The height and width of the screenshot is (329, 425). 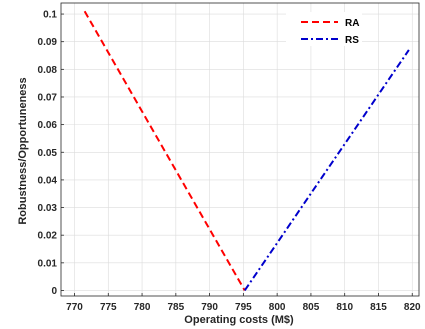 I want to click on y-tick-label: 0.03, so click(x=48, y=208).